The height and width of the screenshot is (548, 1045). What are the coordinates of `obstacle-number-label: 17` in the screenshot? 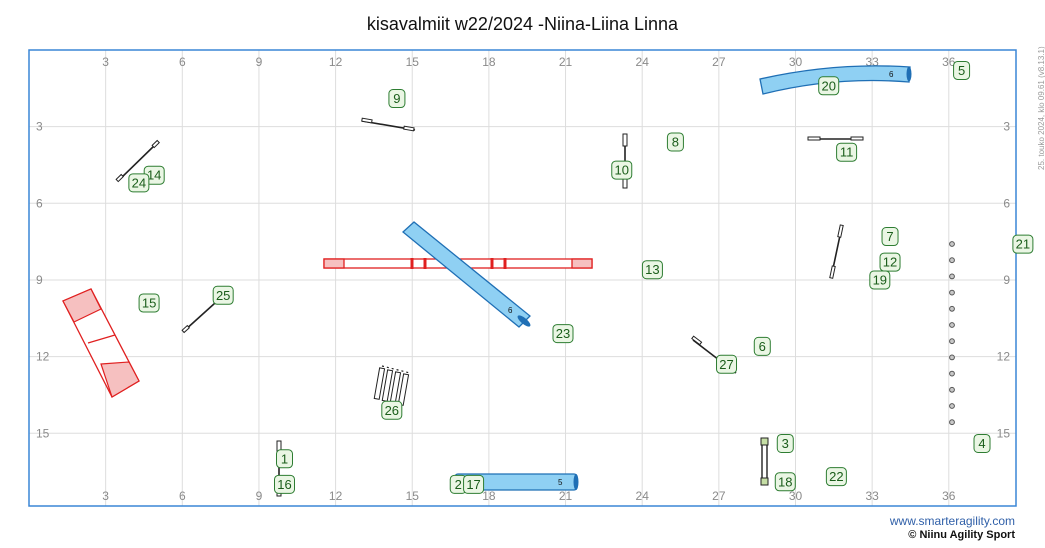 It's located at (473, 484).